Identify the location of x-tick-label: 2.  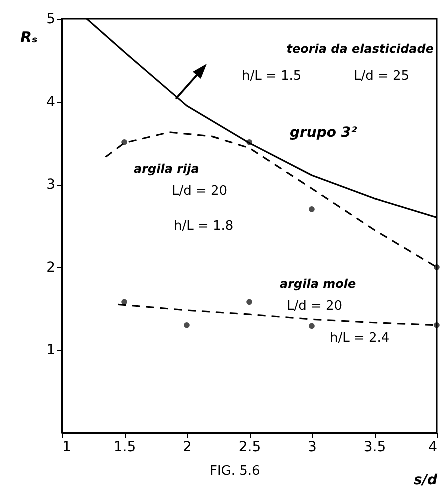
(187, 448).